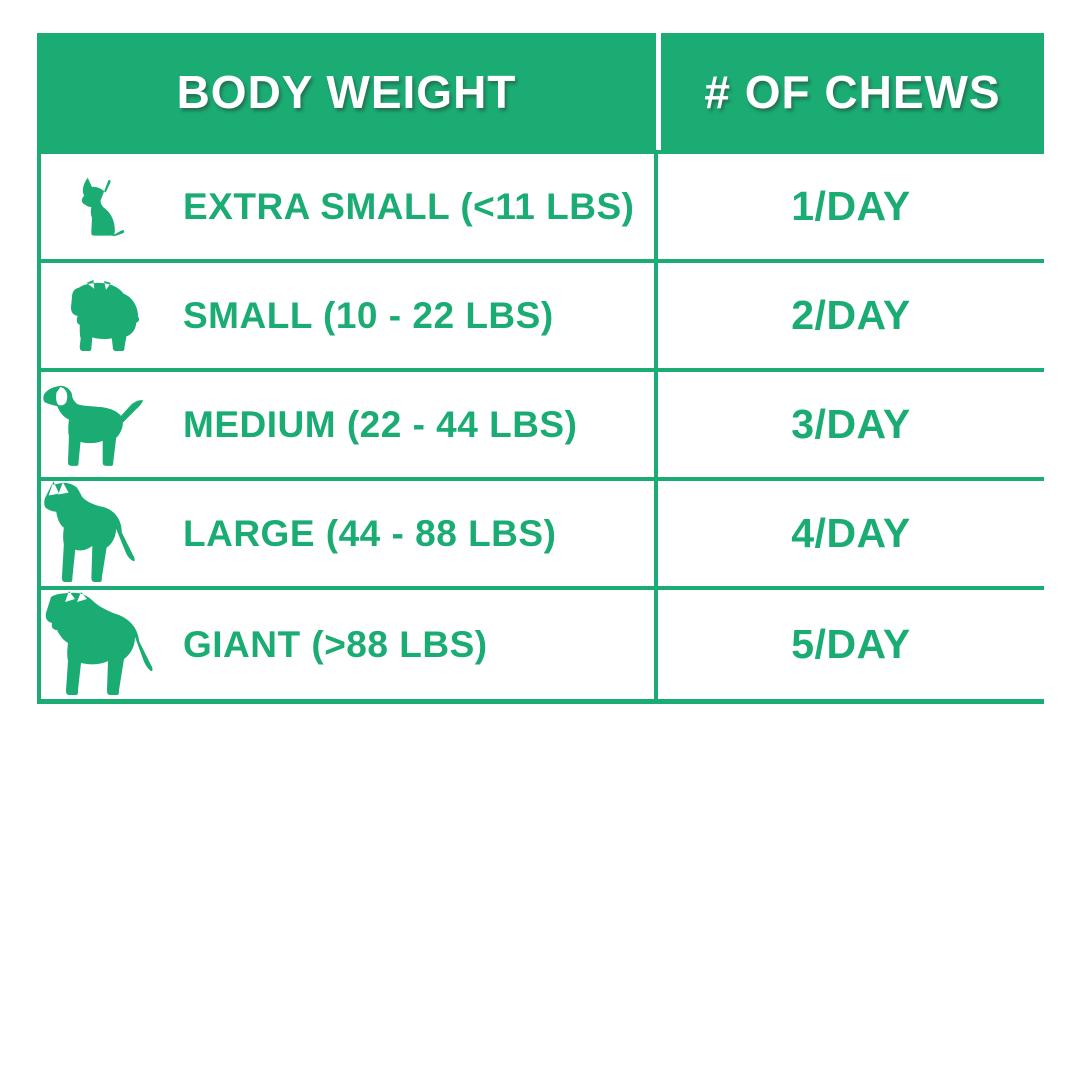 This screenshot has height=1080, width=1080. Describe the element at coordinates (103, 206) in the screenshot. I see `chihuahua-icon` at that location.